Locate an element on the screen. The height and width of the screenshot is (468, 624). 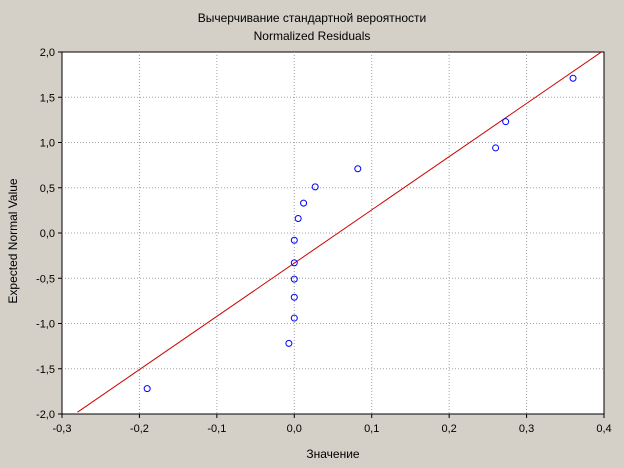
x-tick-label: 0,4 is located at coordinates (603, 429).